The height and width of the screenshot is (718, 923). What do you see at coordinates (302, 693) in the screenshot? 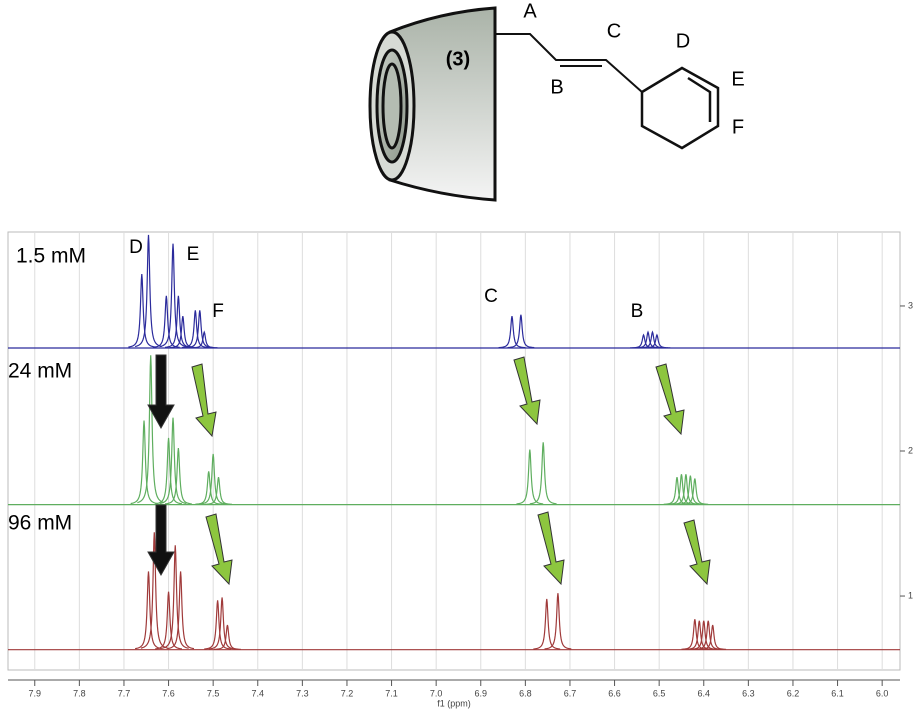
I see `x-tick-label: 7.3` at bounding box center [302, 693].